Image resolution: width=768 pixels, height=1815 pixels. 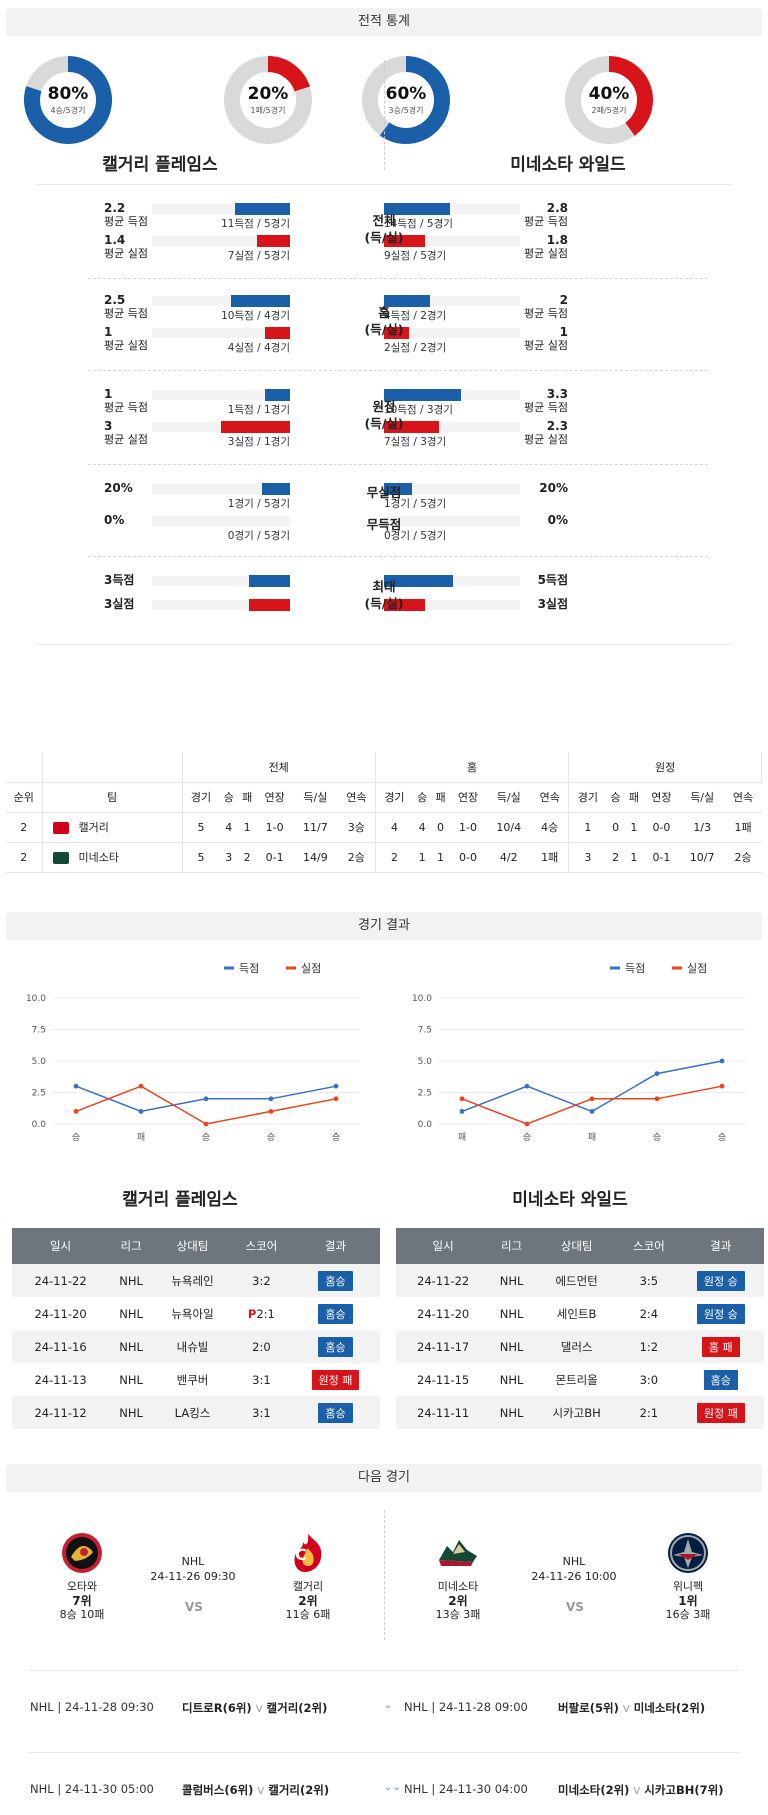 I want to click on table-row: 24-11-12 NHL LA킹스 3:1 홈승, so click(x=196, y=1412).